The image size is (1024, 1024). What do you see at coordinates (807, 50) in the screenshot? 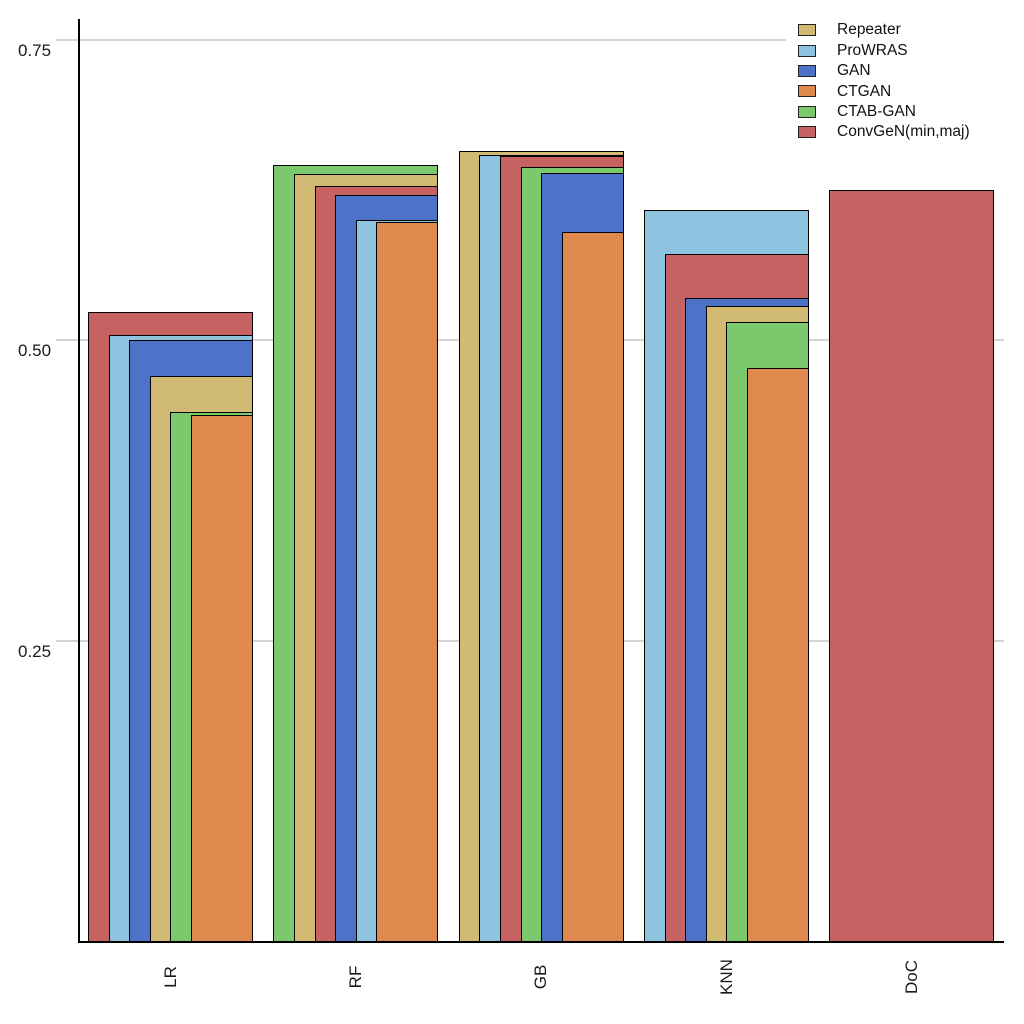
I see `legend-swatch-prowras` at bounding box center [807, 50].